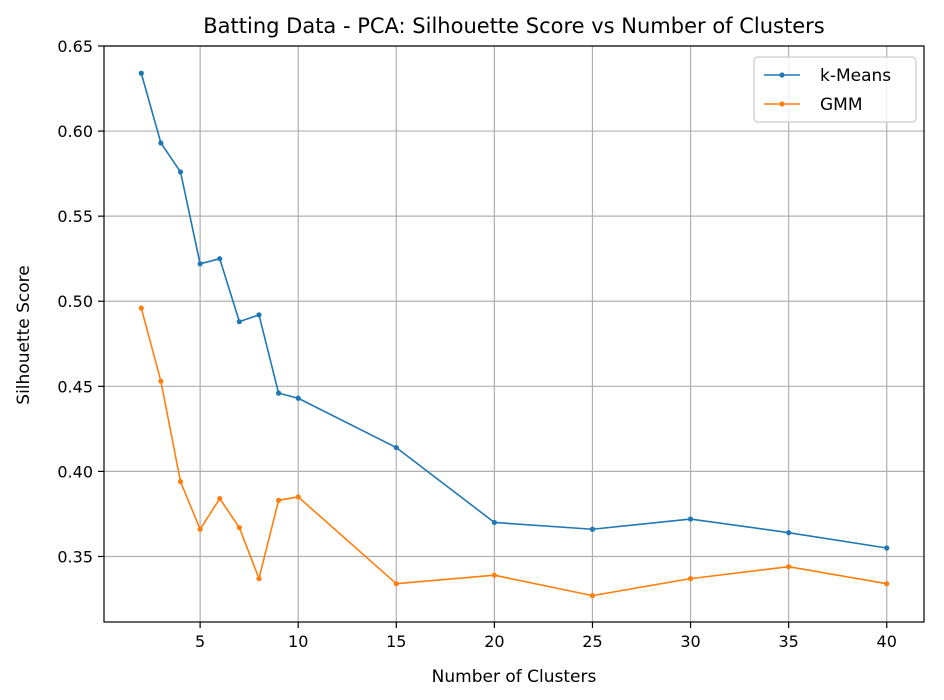 The image size is (944, 700). Describe the element at coordinates (782, 75) in the screenshot. I see `k-means-legend-marker` at that location.